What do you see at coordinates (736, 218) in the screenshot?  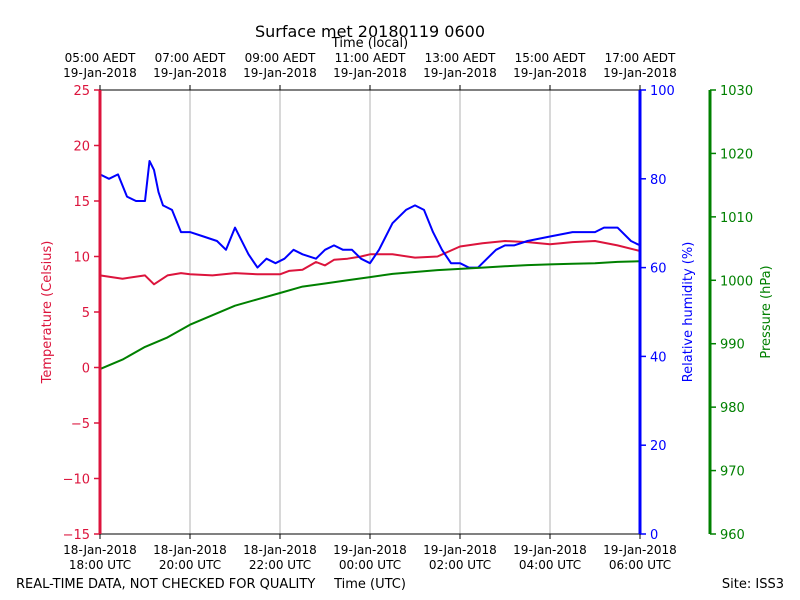 I see `pressure-tick-label: 1010` at bounding box center [736, 218].